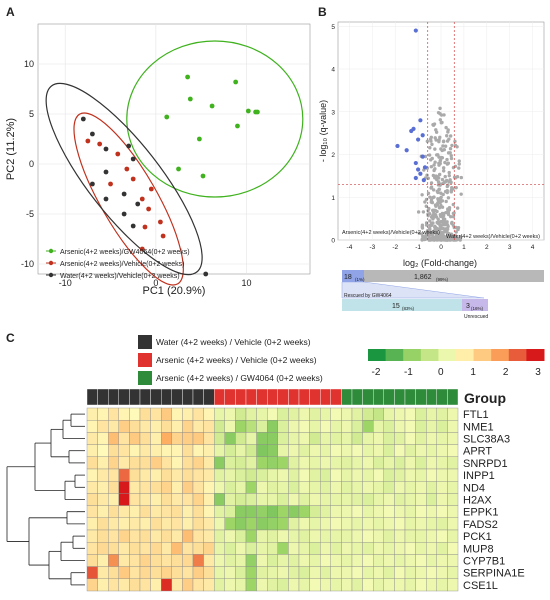  What do you see at coordinates (480, 525) in the screenshot?
I see `heatmap-row-label: FADS2` at bounding box center [480, 525].